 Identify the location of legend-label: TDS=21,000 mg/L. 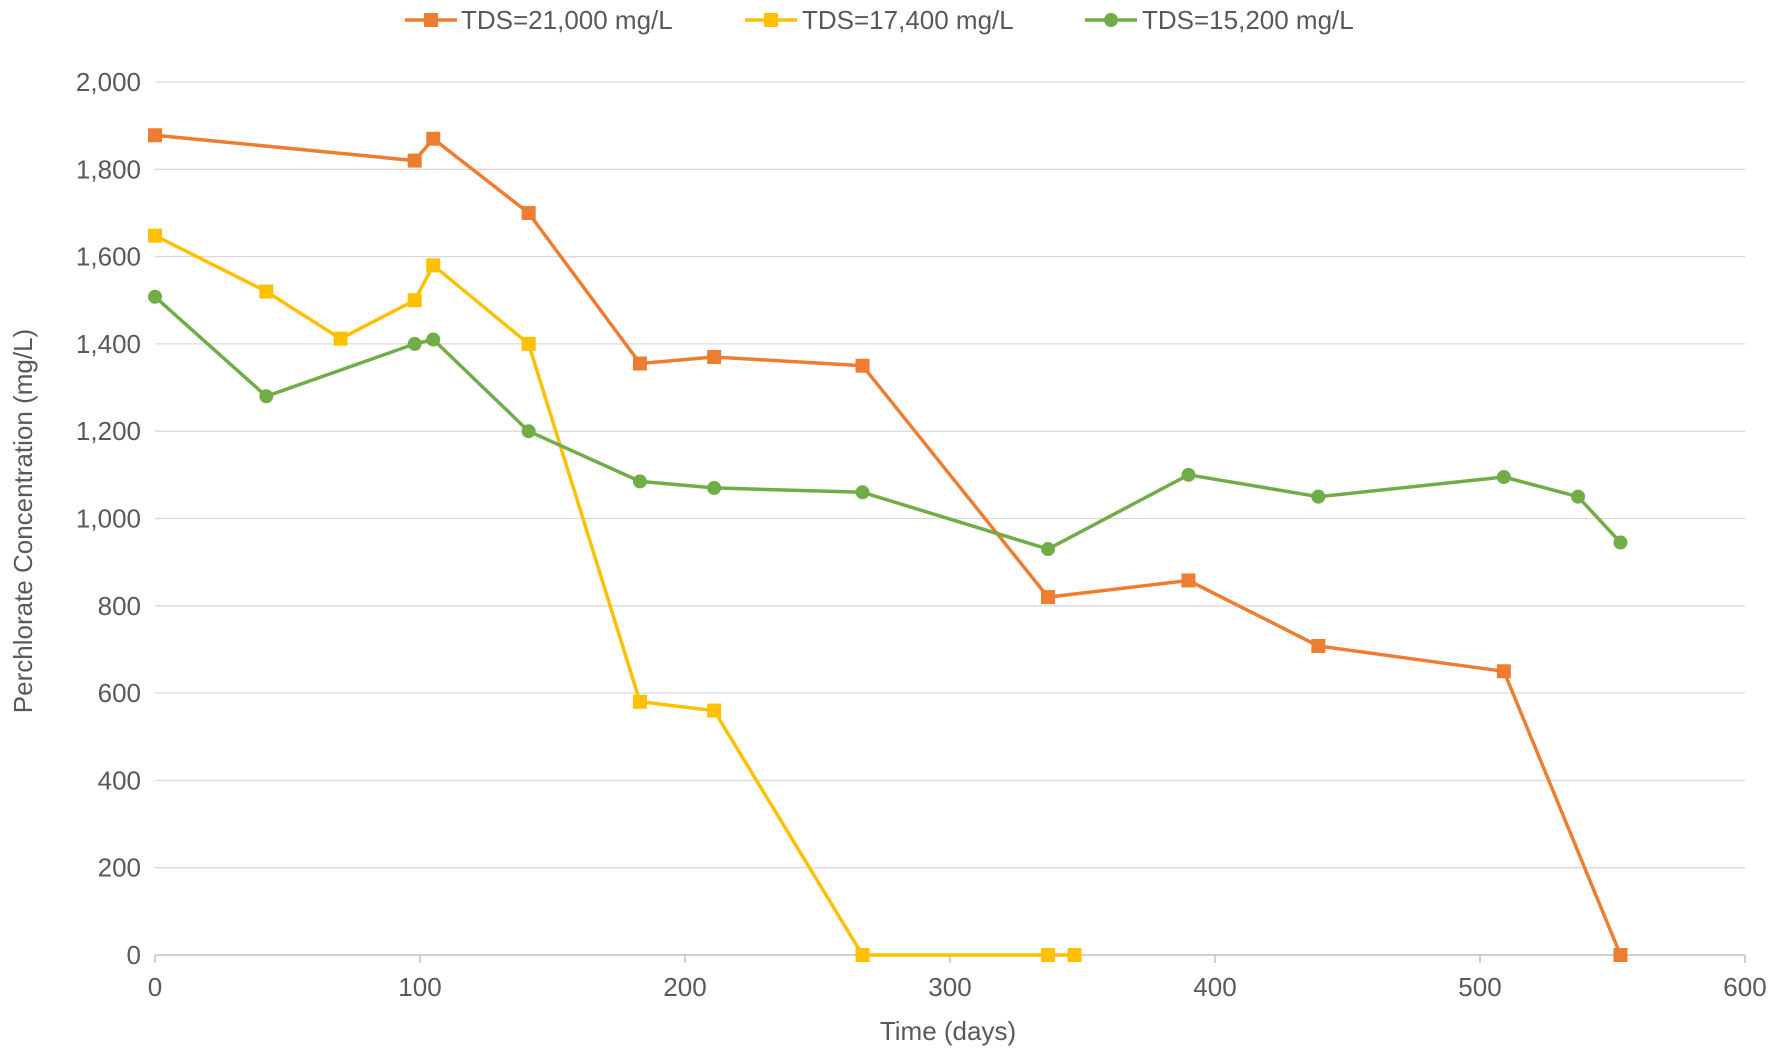
(567, 20).